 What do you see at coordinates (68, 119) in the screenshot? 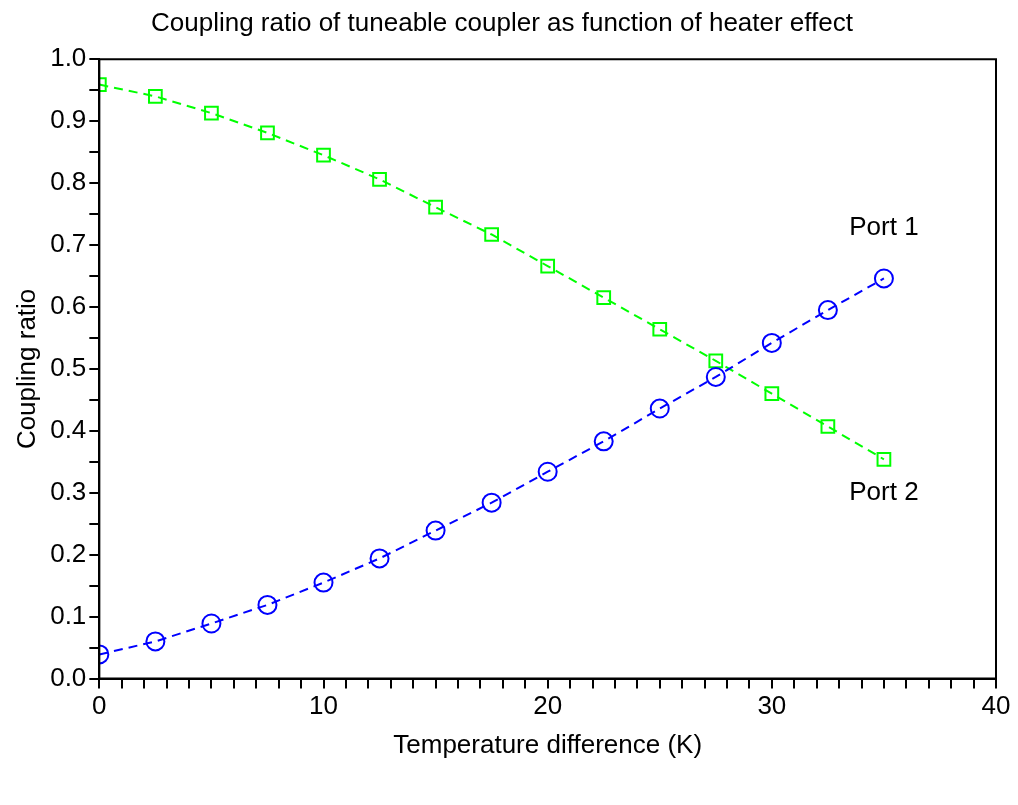
I see `y-tick-label: 0.9` at bounding box center [68, 119].